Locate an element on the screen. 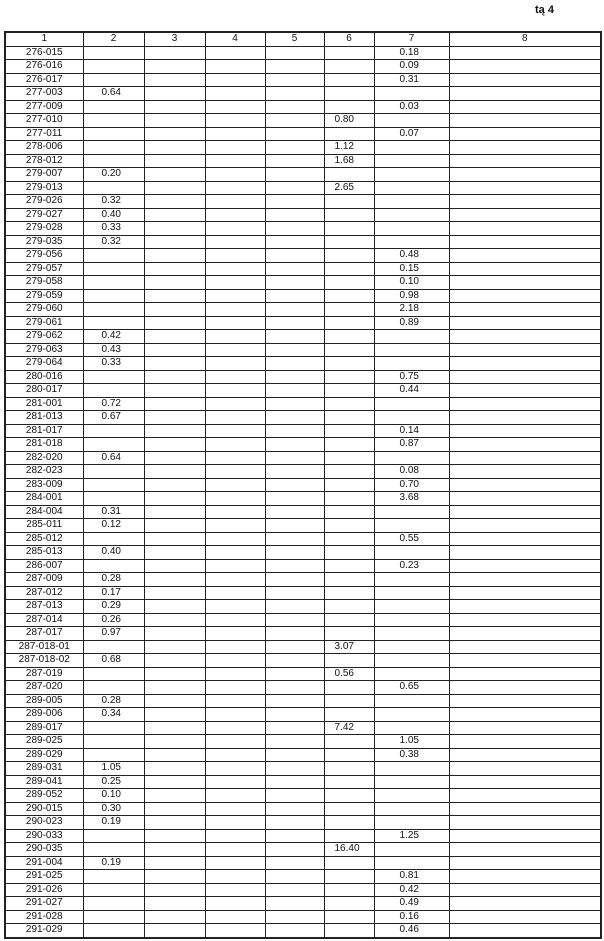 The width and height of the screenshot is (604, 941). value-cell-col-7: 0.38 is located at coordinates (411, 754).